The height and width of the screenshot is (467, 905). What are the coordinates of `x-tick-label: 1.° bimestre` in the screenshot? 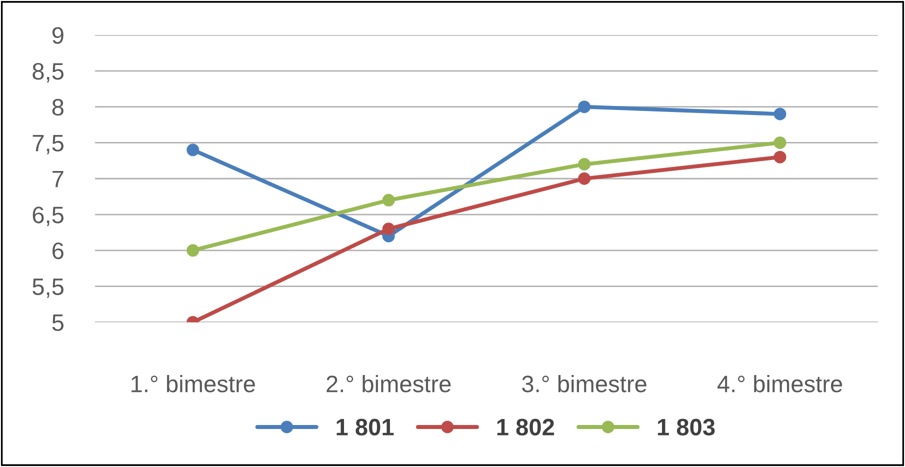 It's located at (193, 383).